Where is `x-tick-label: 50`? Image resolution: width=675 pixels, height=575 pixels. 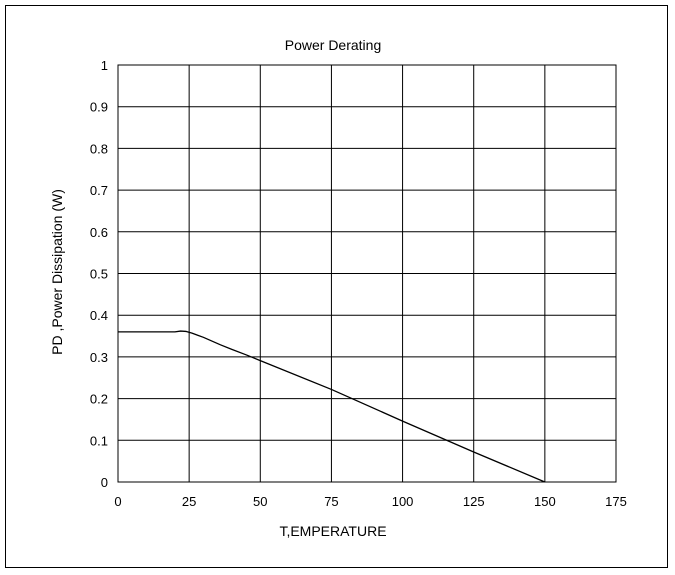
x-tick-label: 50 is located at coordinates (260, 501).